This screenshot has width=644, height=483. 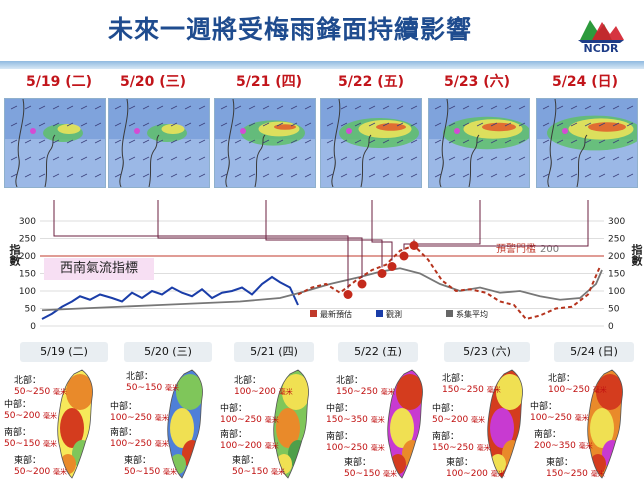 What do you see at coordinates (616, 292) in the screenshot?
I see `y-tick-right: 100` at bounding box center [616, 292].